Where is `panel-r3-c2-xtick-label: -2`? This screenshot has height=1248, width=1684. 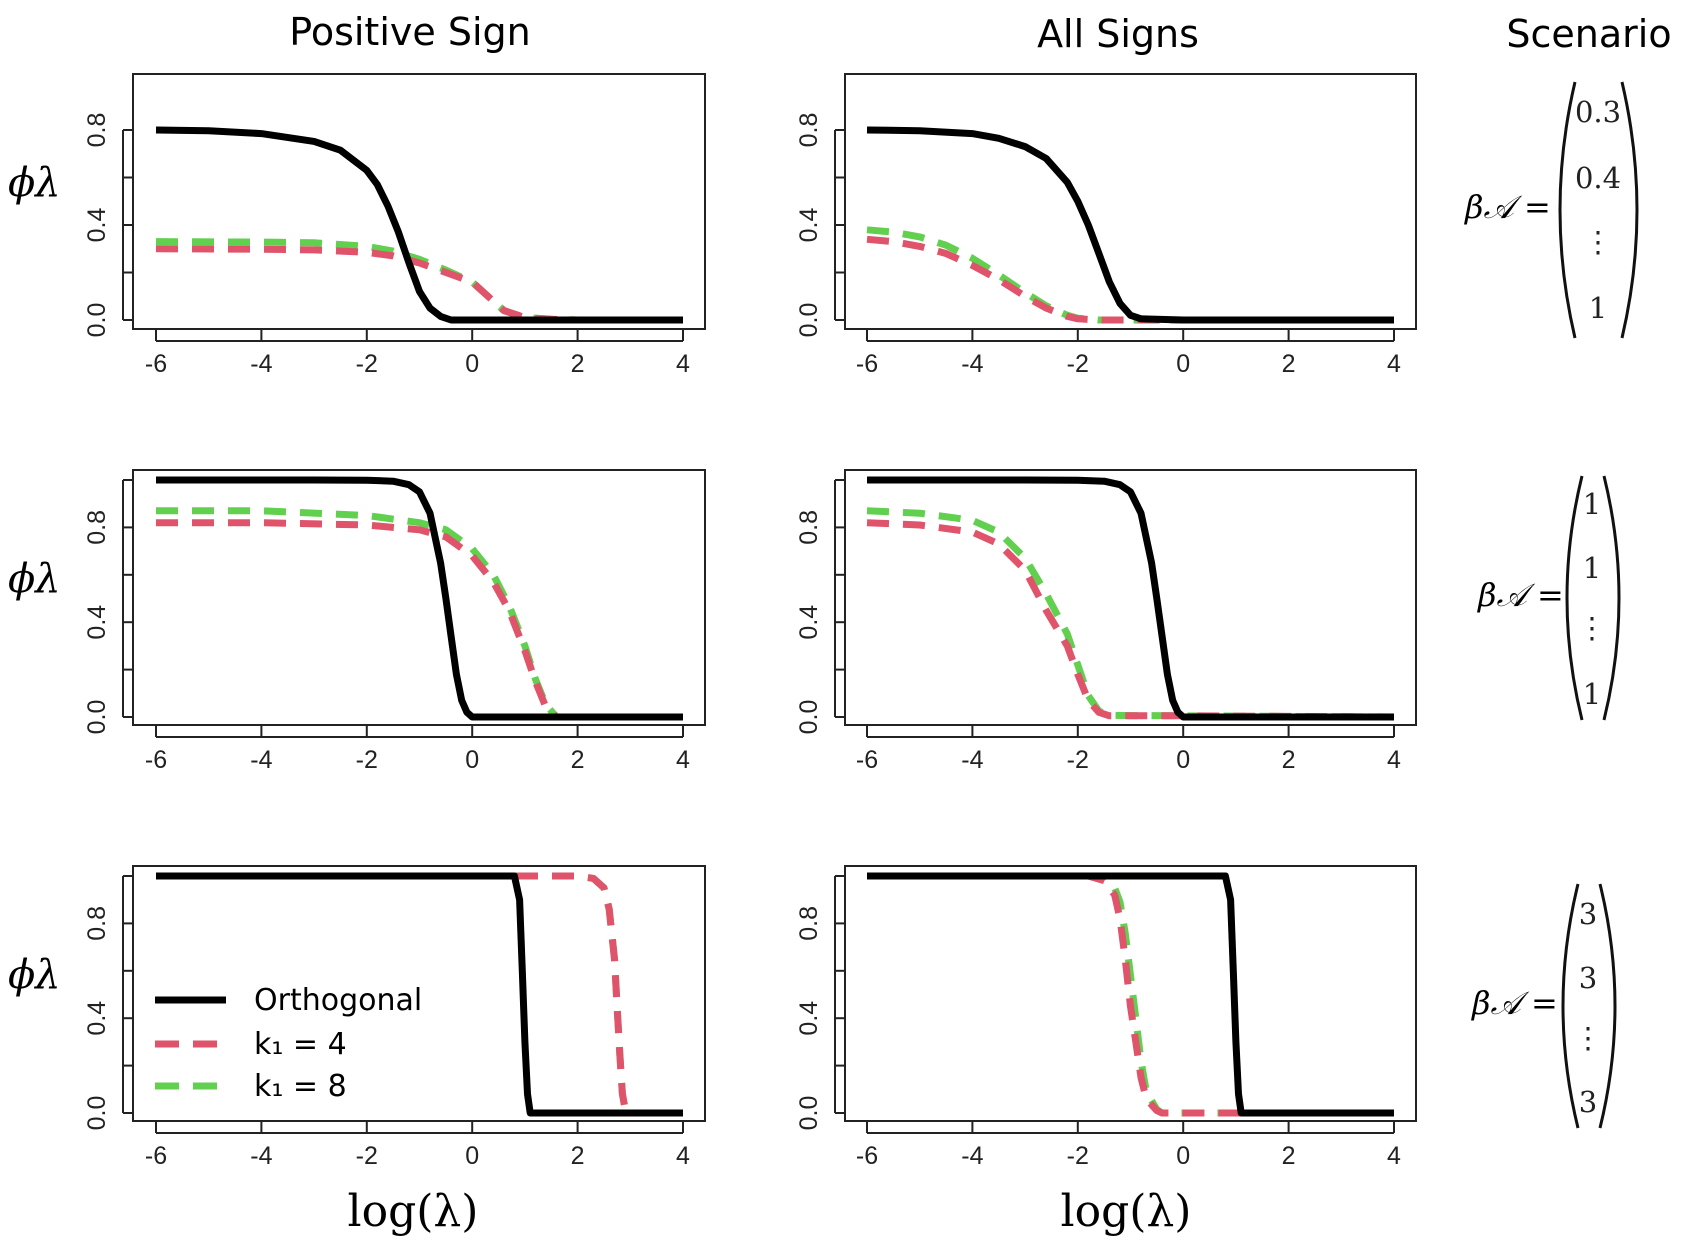
panel-r3-c2-xtick-label: -2 is located at coordinates (1078, 1156).